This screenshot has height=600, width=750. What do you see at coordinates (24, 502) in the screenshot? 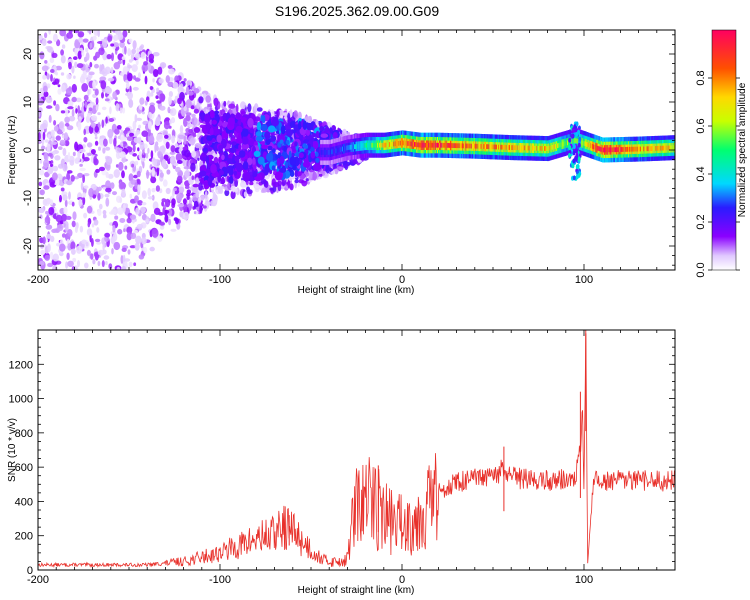
I see `y-tick-label: 400` at bounding box center [24, 502].